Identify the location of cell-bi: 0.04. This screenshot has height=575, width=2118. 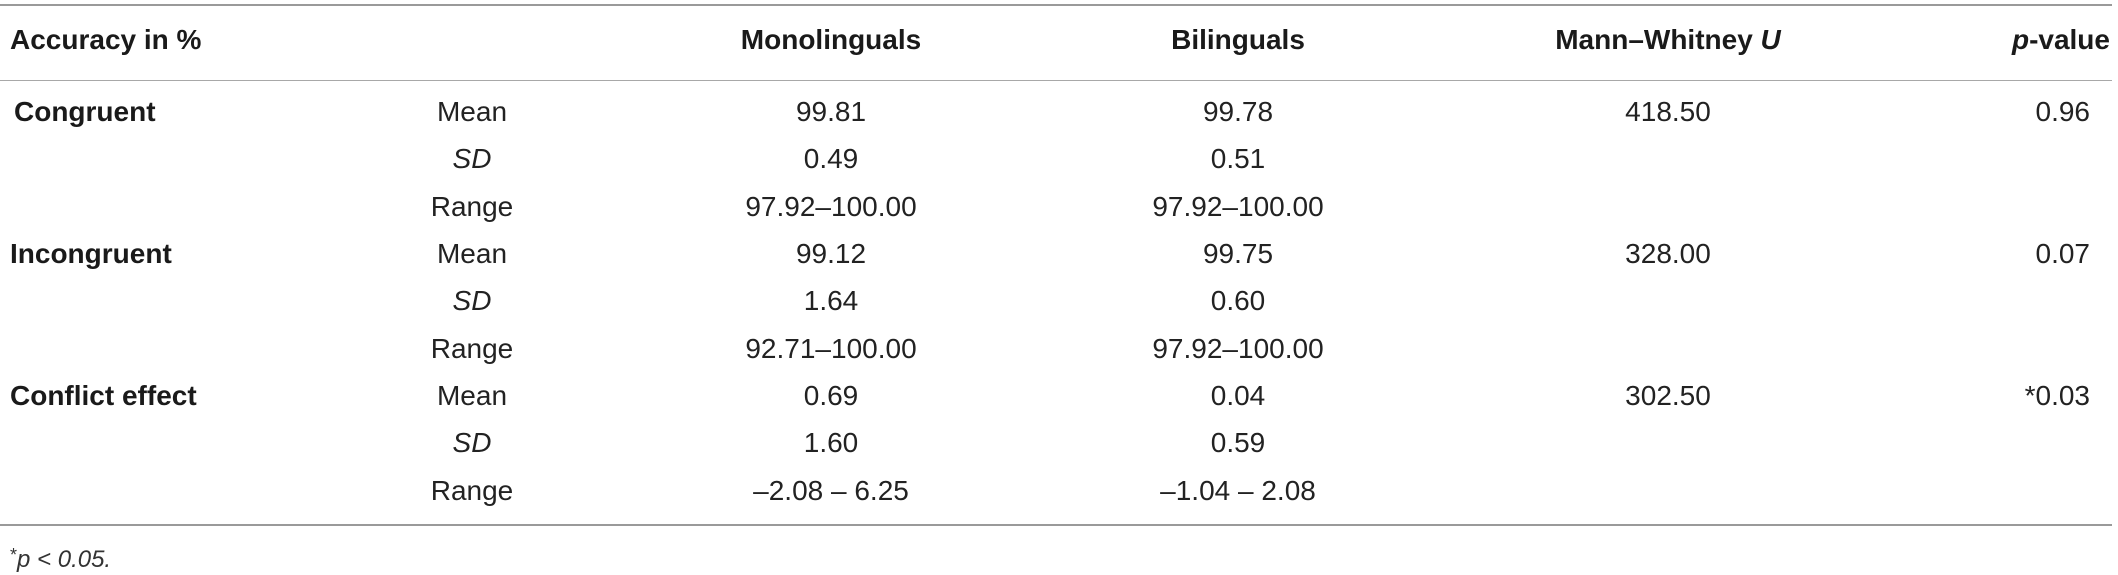
(1238, 395).